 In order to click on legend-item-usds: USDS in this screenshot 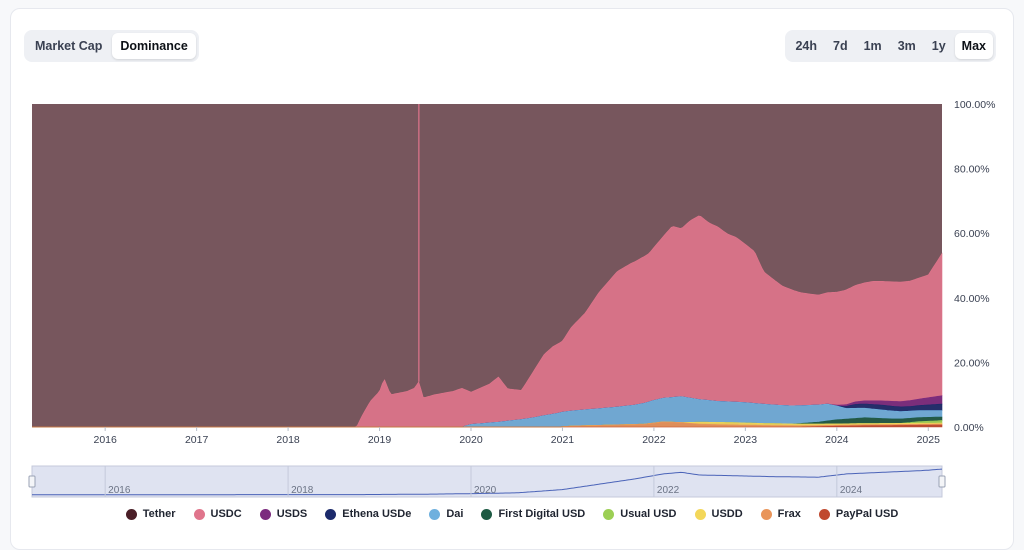, I will do `click(283, 514)`.